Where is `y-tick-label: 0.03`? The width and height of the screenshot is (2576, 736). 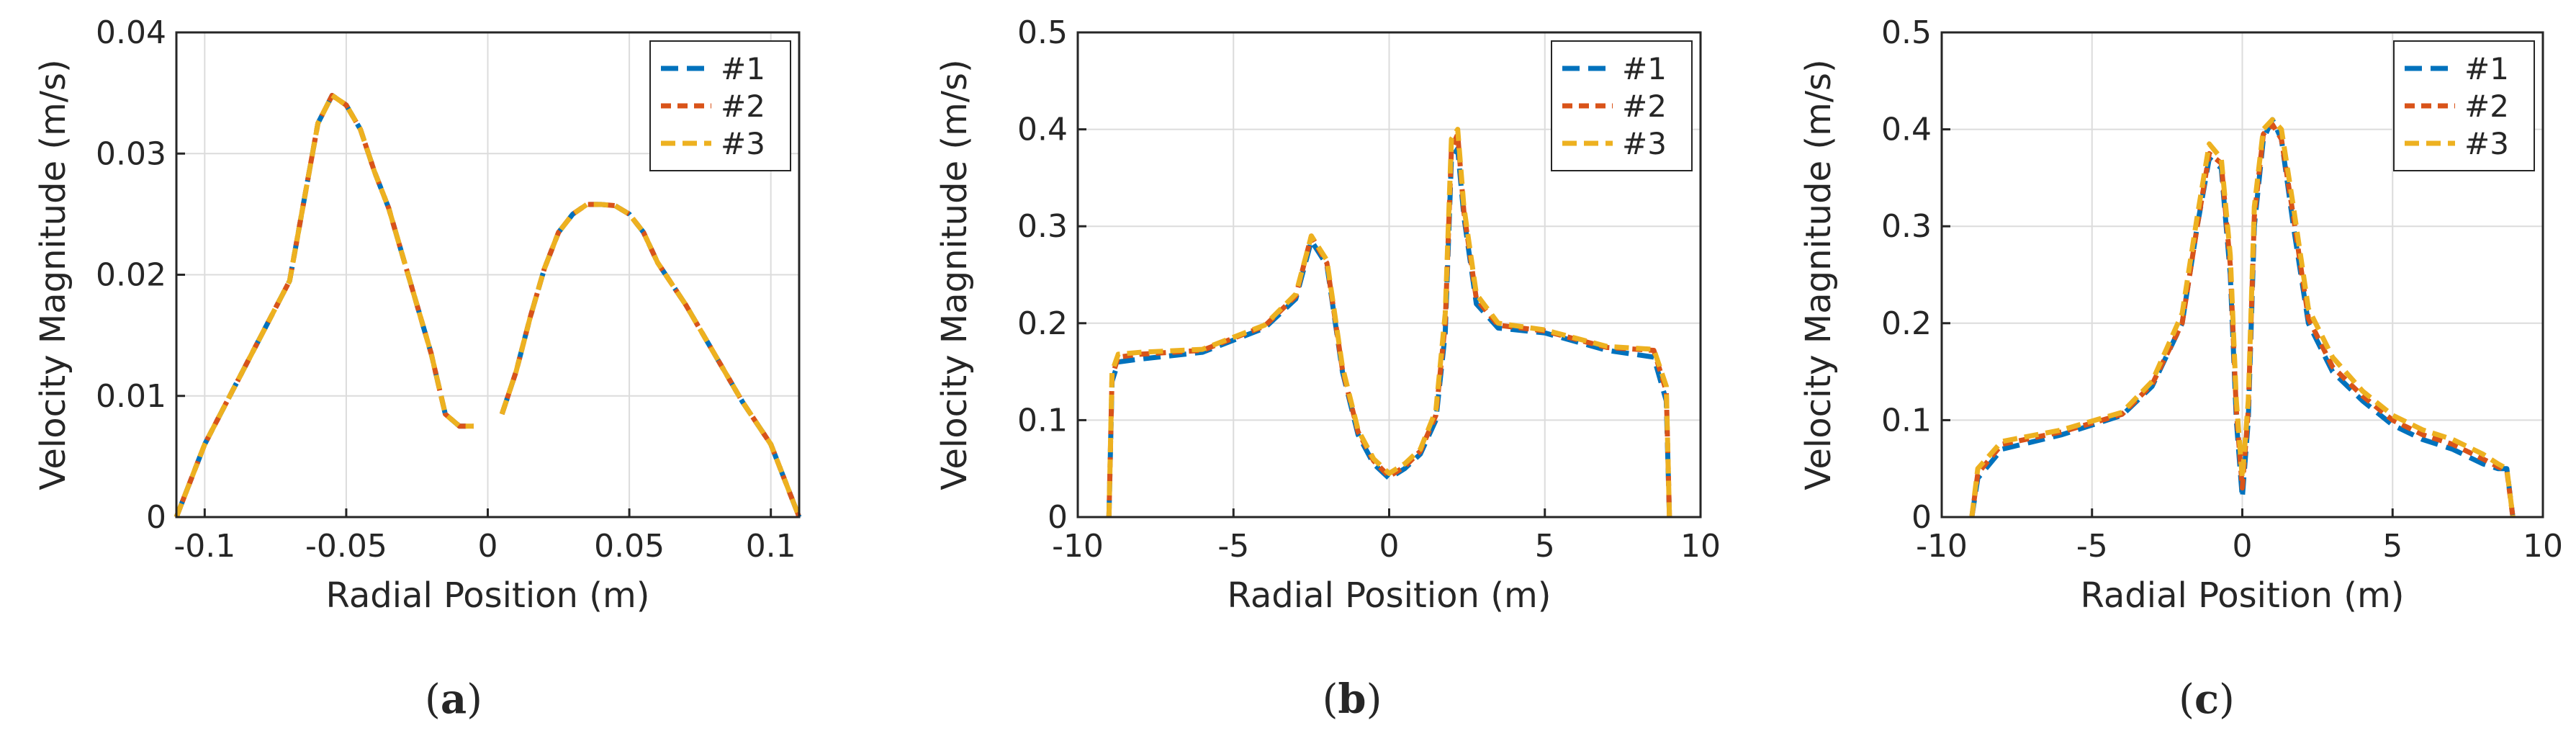 y-tick-label: 0.03 is located at coordinates (131, 153).